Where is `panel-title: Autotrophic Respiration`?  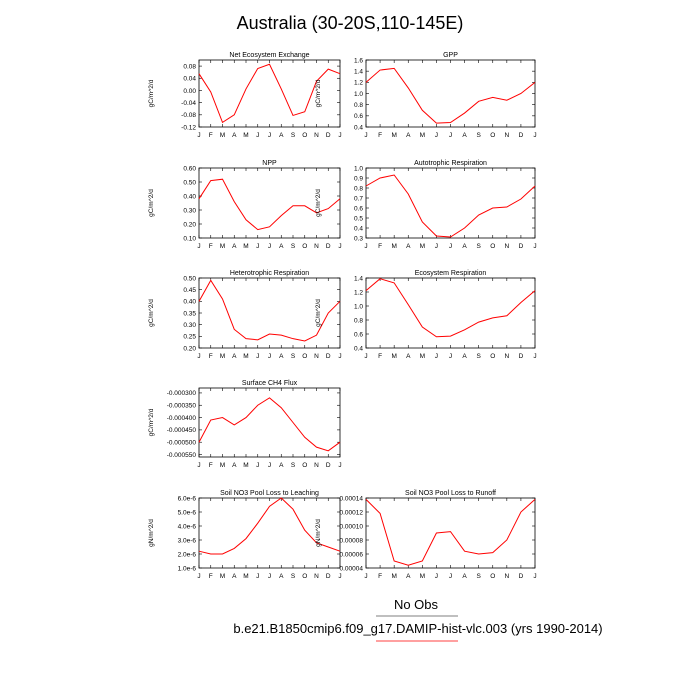 panel-title: Autotrophic Respiration is located at coordinates (450, 163).